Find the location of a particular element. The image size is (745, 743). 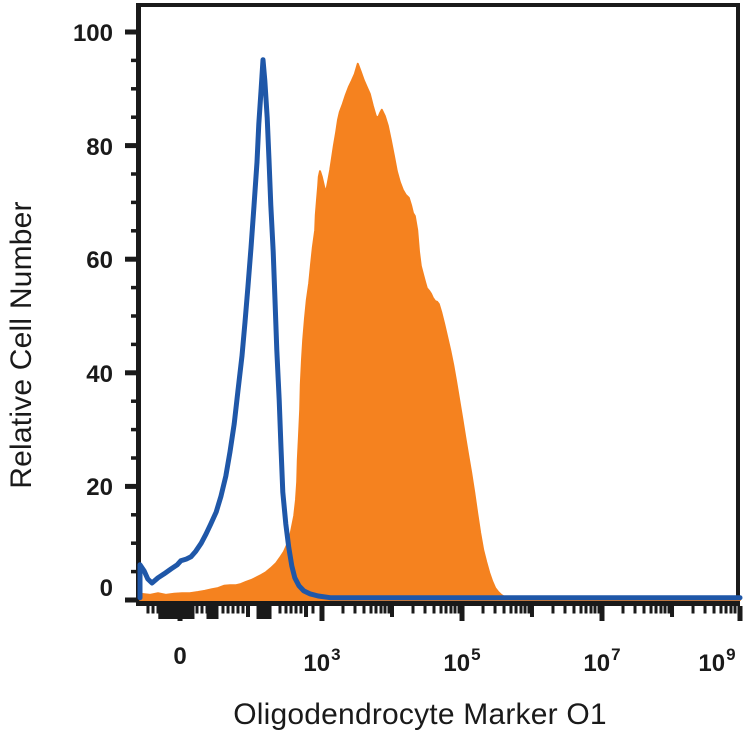

x-tick-label-exponent: 5 is located at coordinates (476, 654).